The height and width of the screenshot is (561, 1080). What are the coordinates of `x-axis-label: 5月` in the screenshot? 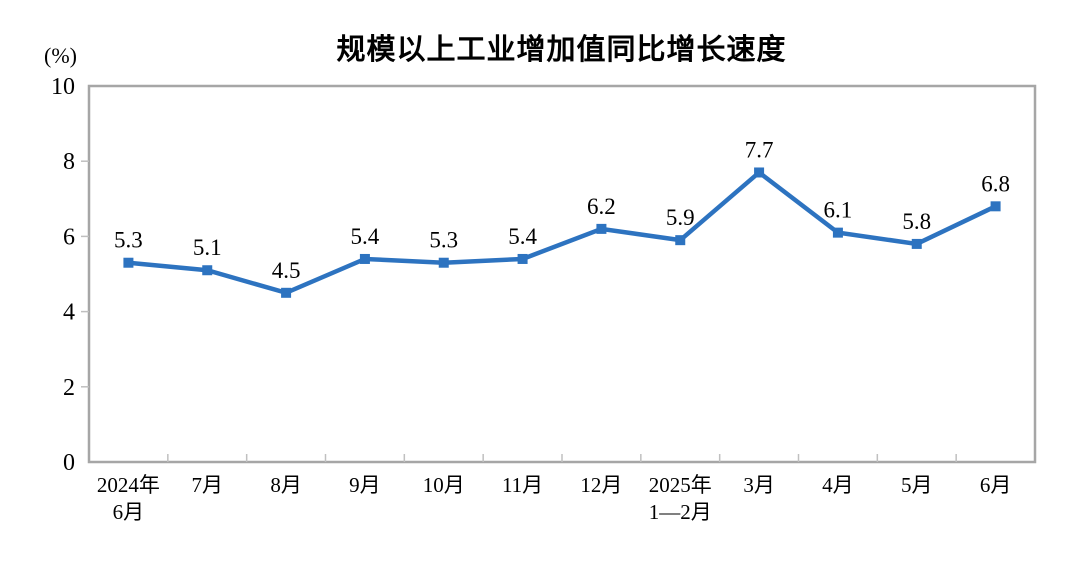 It's located at (917, 485).